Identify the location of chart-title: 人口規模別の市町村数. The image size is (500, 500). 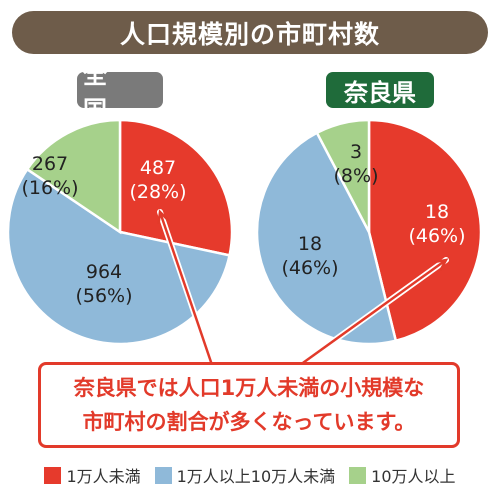
(250, 32).